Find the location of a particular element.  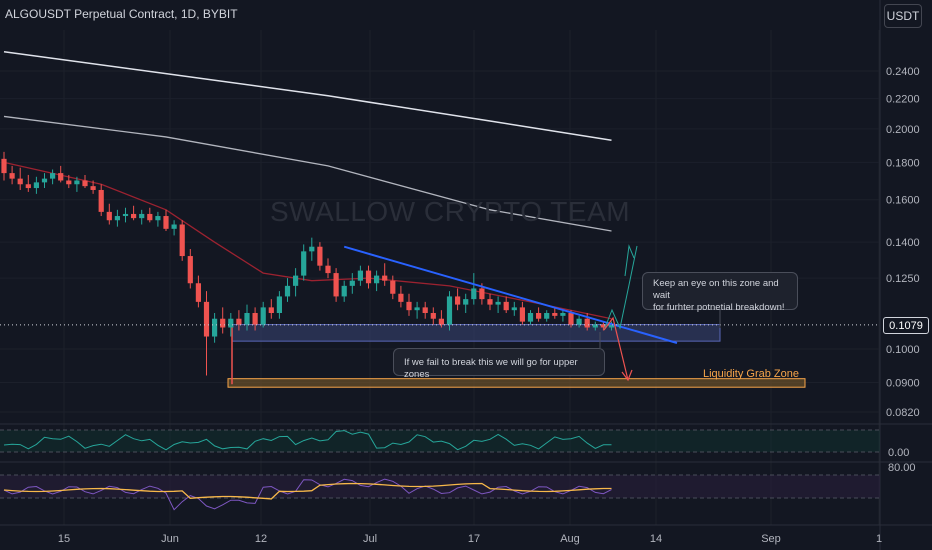

indicator-tick-label: 0.00 is located at coordinates (898, 453).